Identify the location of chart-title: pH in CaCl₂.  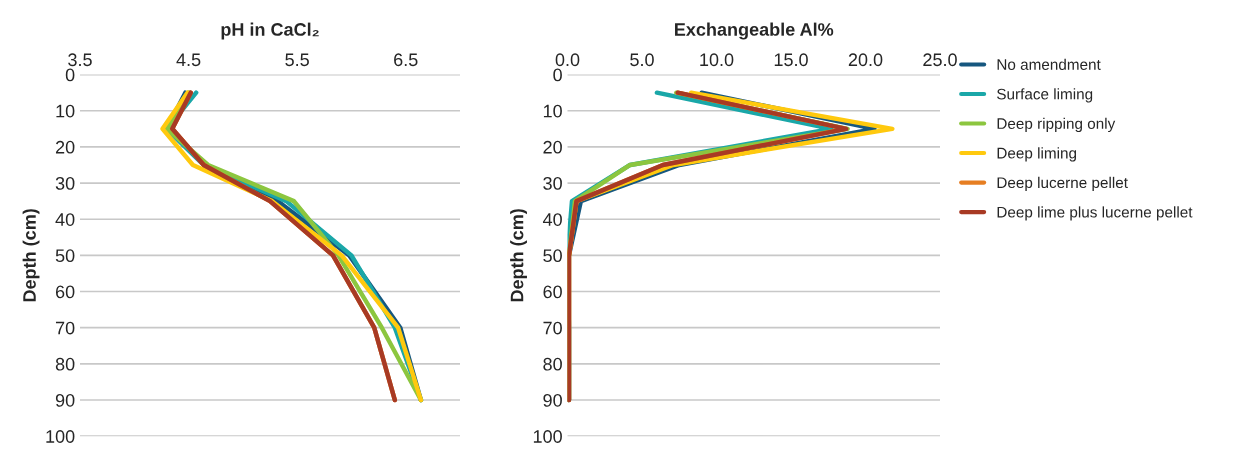
(270, 31).